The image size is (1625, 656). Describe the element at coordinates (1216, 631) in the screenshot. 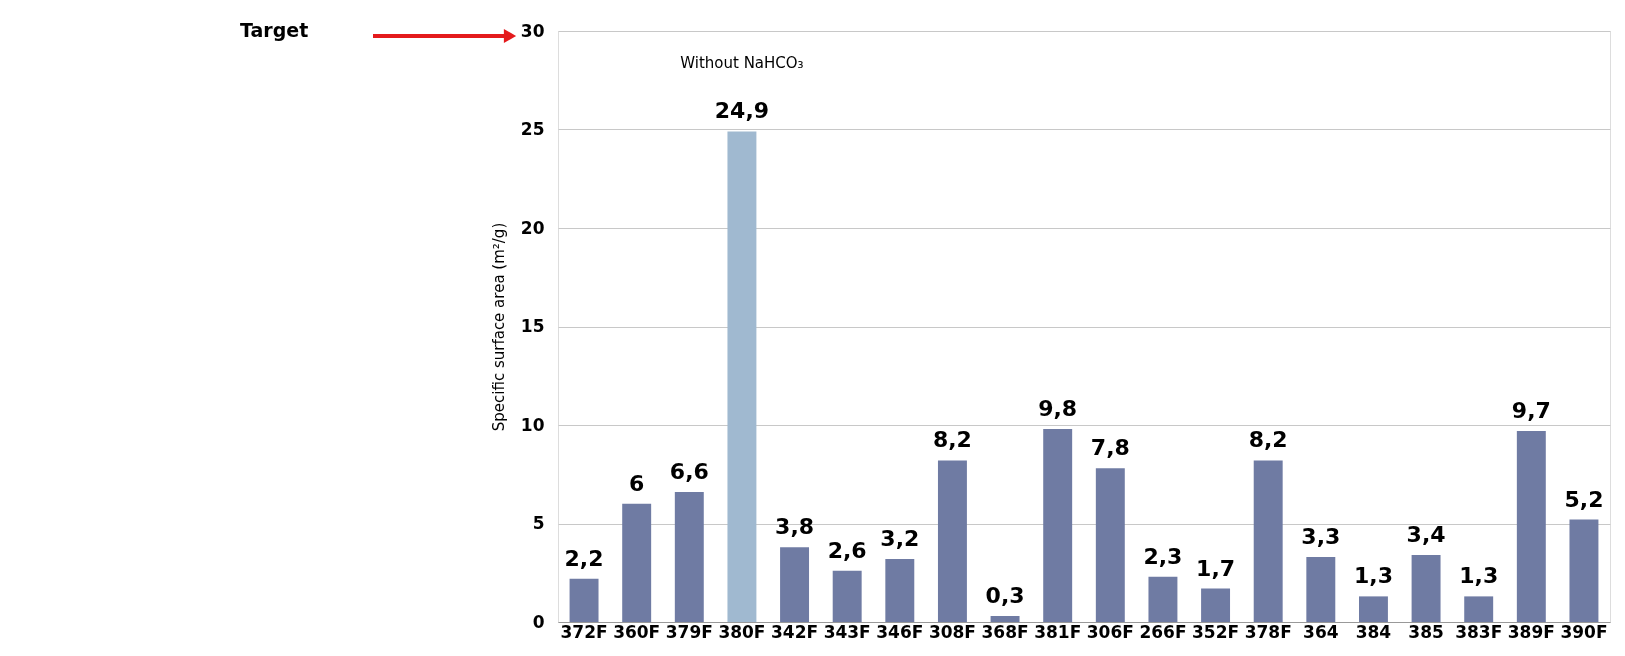

I see `x-tick-label: 352F` at that location.